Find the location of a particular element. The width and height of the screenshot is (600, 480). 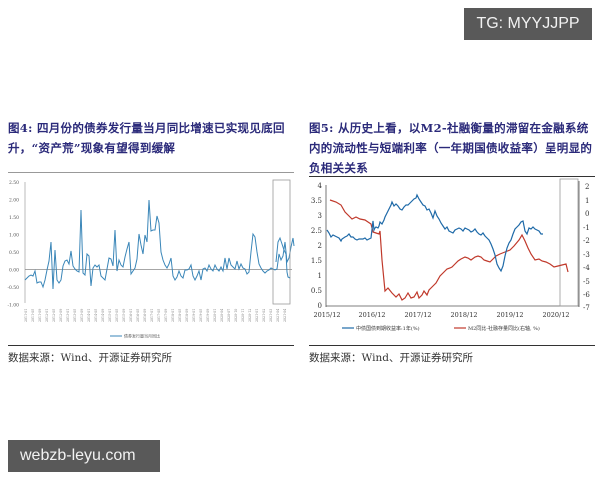

svg-text: 2011-05 is located at coordinates (33, 315).